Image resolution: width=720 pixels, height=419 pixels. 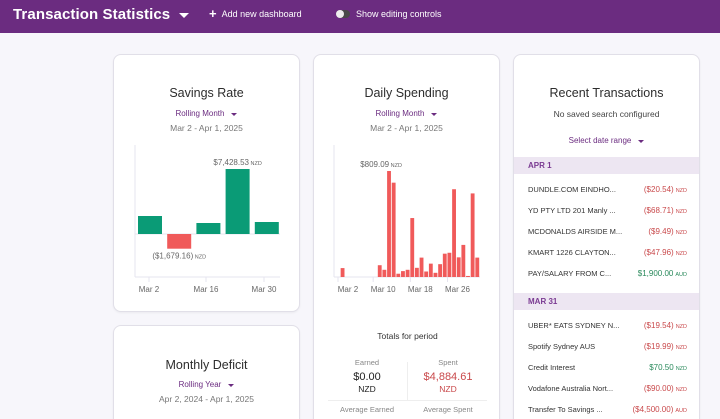 I want to click on transaction-amount: ($4,500.00) AUD, so click(x=659, y=409).